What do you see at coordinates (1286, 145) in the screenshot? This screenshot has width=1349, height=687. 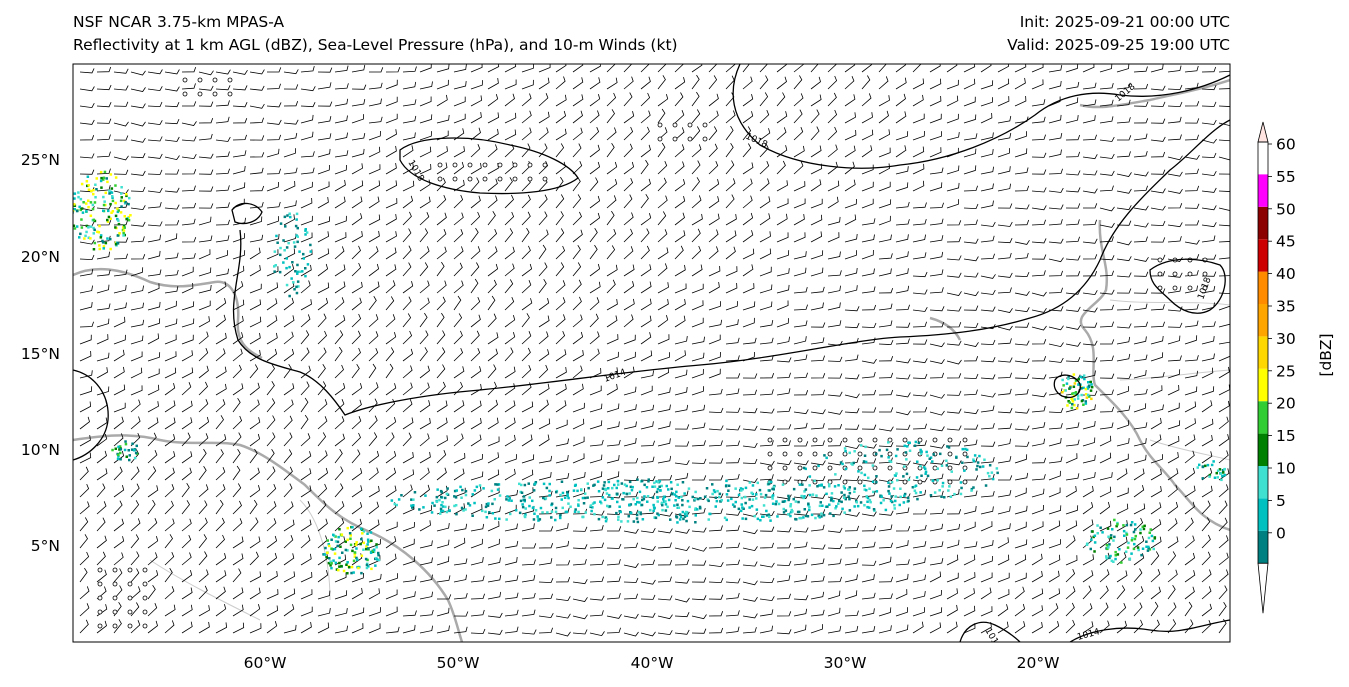 I see `colorbar-tick-label: 60` at bounding box center [1286, 145].